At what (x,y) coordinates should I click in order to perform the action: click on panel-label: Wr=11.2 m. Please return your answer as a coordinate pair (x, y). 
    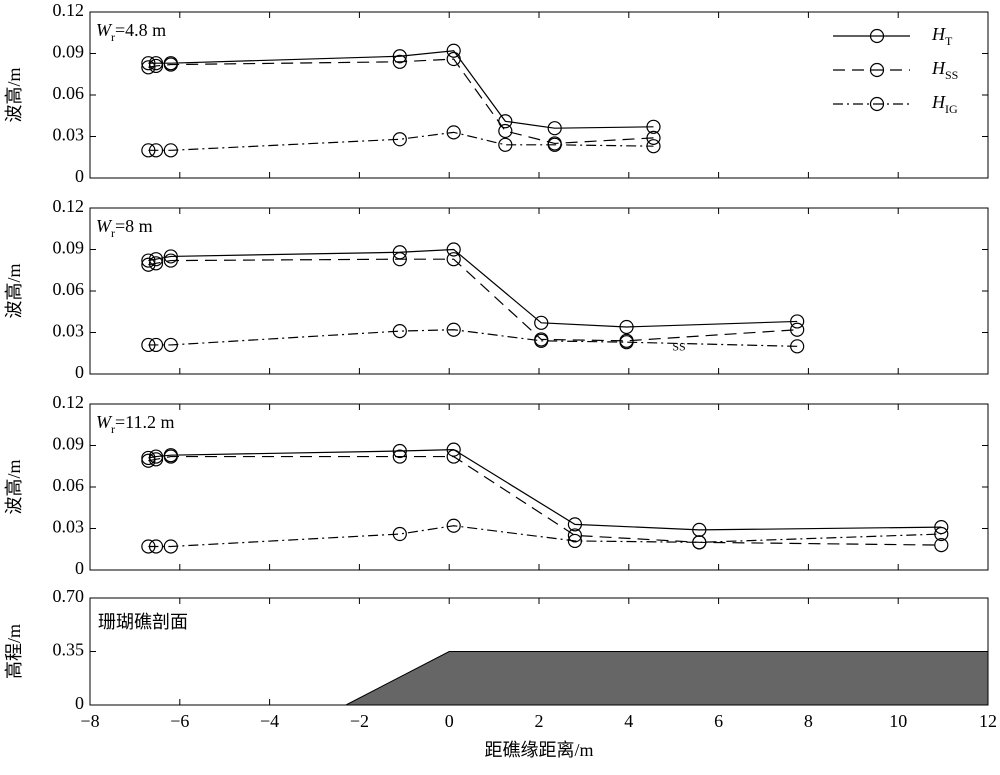
    Looking at the image, I should click on (135, 424).